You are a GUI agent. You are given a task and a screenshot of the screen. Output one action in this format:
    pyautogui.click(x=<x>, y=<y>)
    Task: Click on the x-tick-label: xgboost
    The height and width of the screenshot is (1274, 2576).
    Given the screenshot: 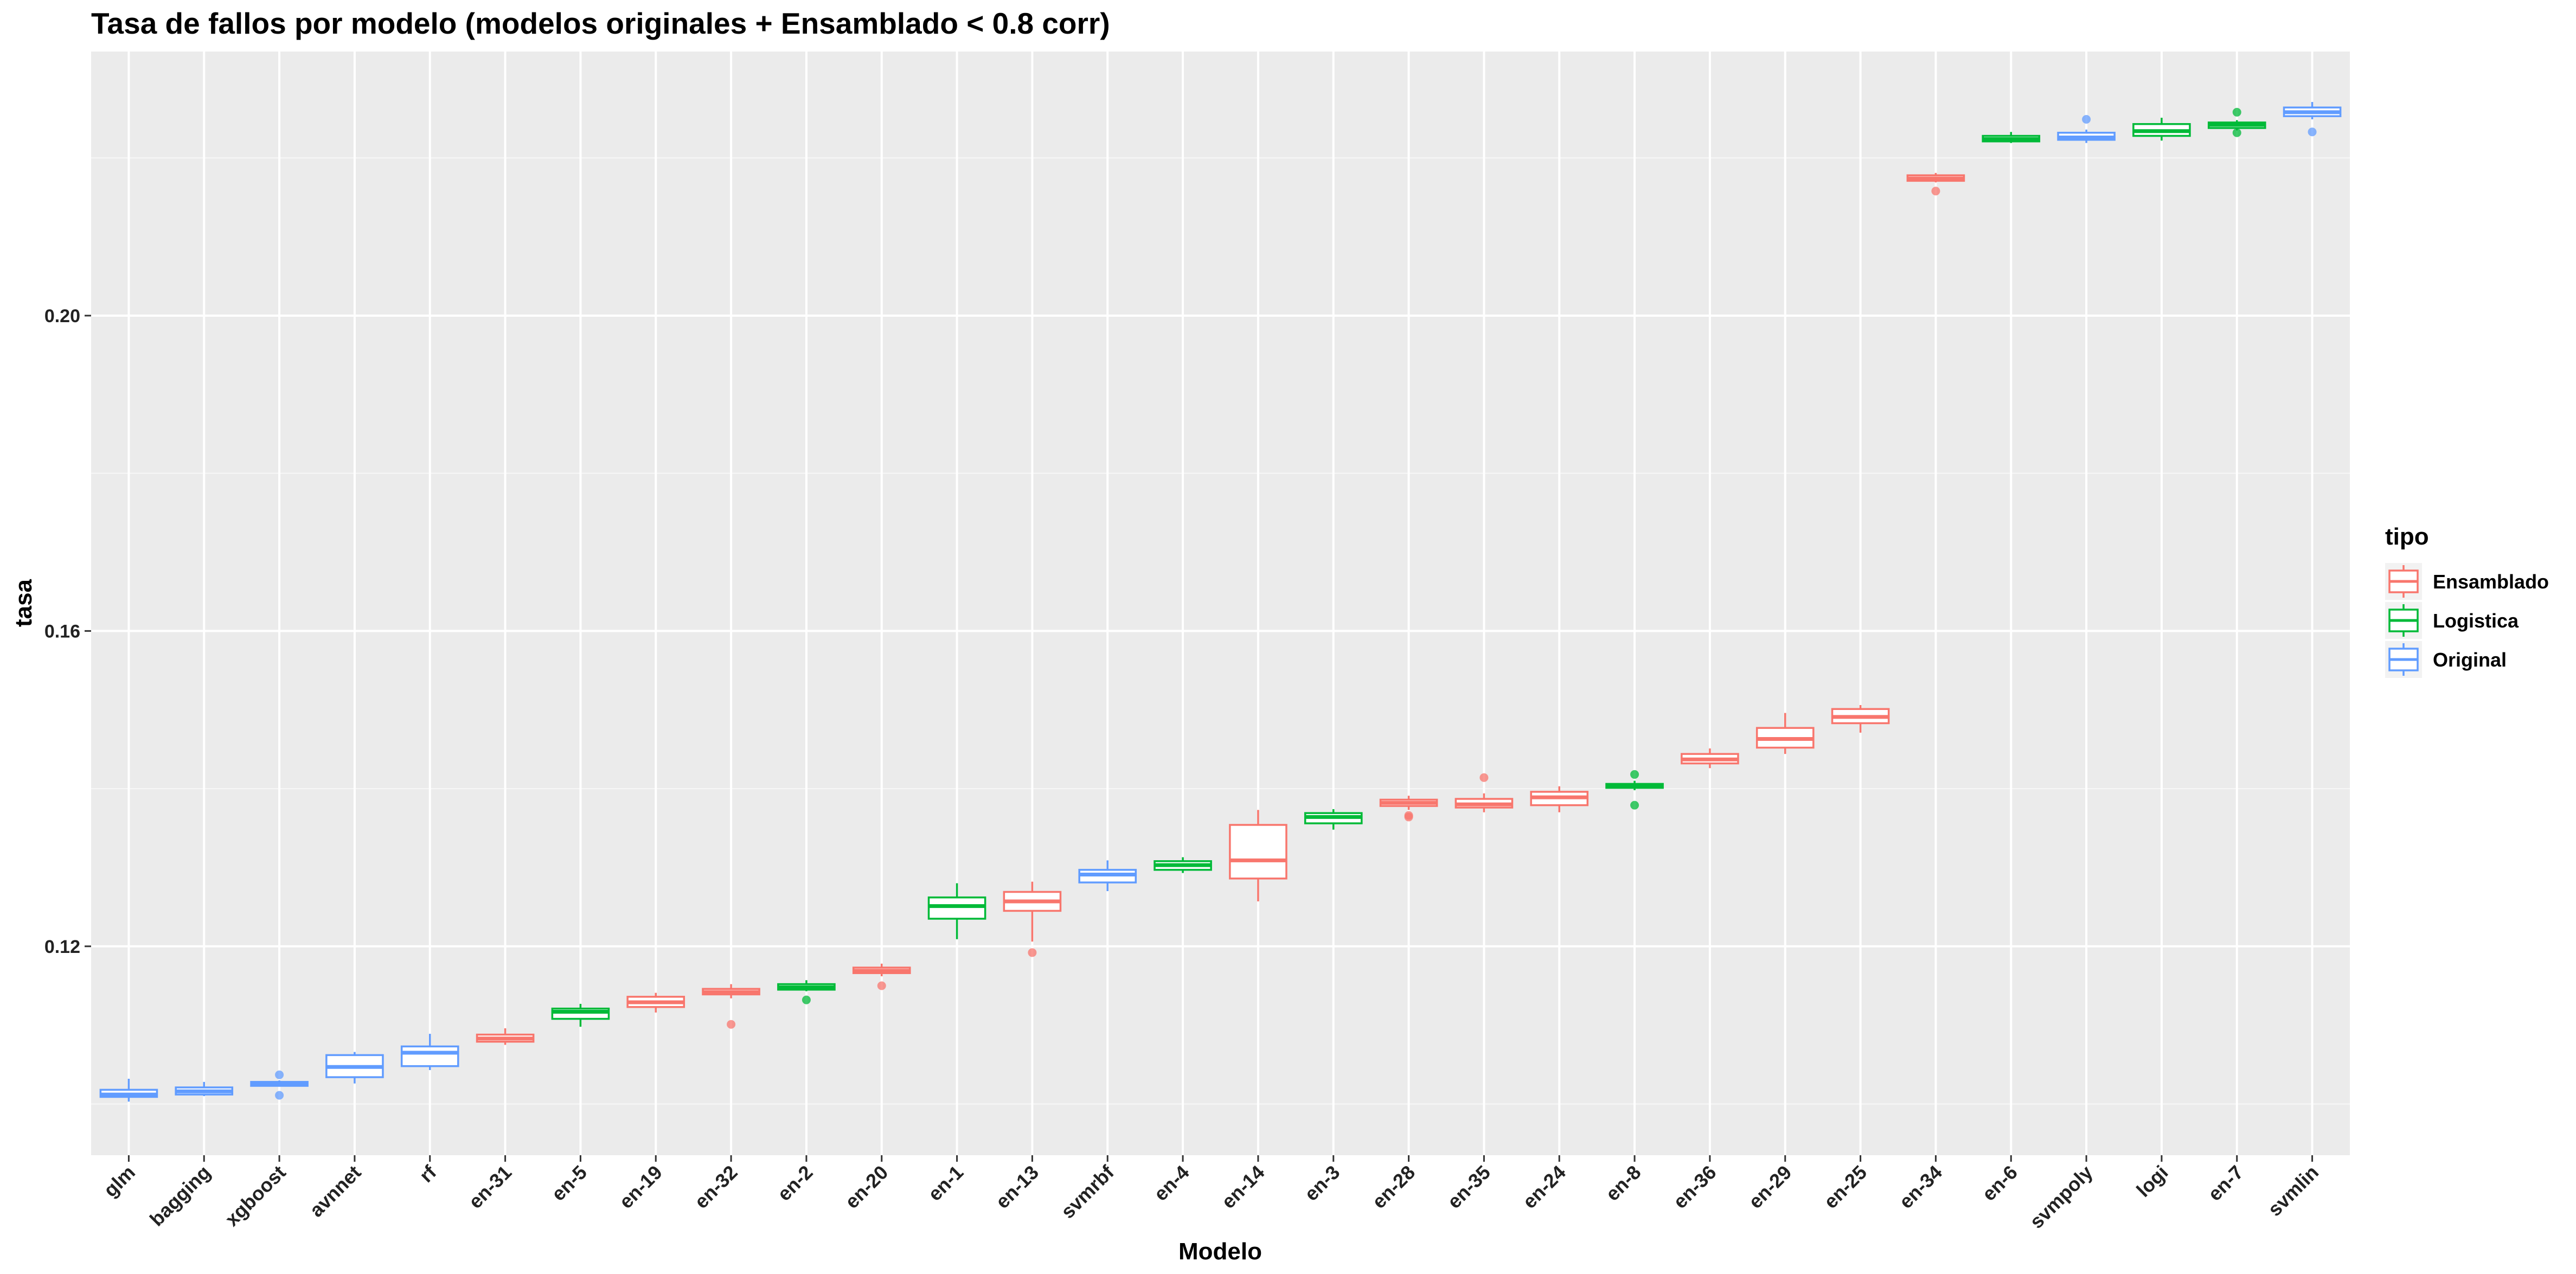 What is the action you would take?
    pyautogui.click(x=255, y=1196)
    